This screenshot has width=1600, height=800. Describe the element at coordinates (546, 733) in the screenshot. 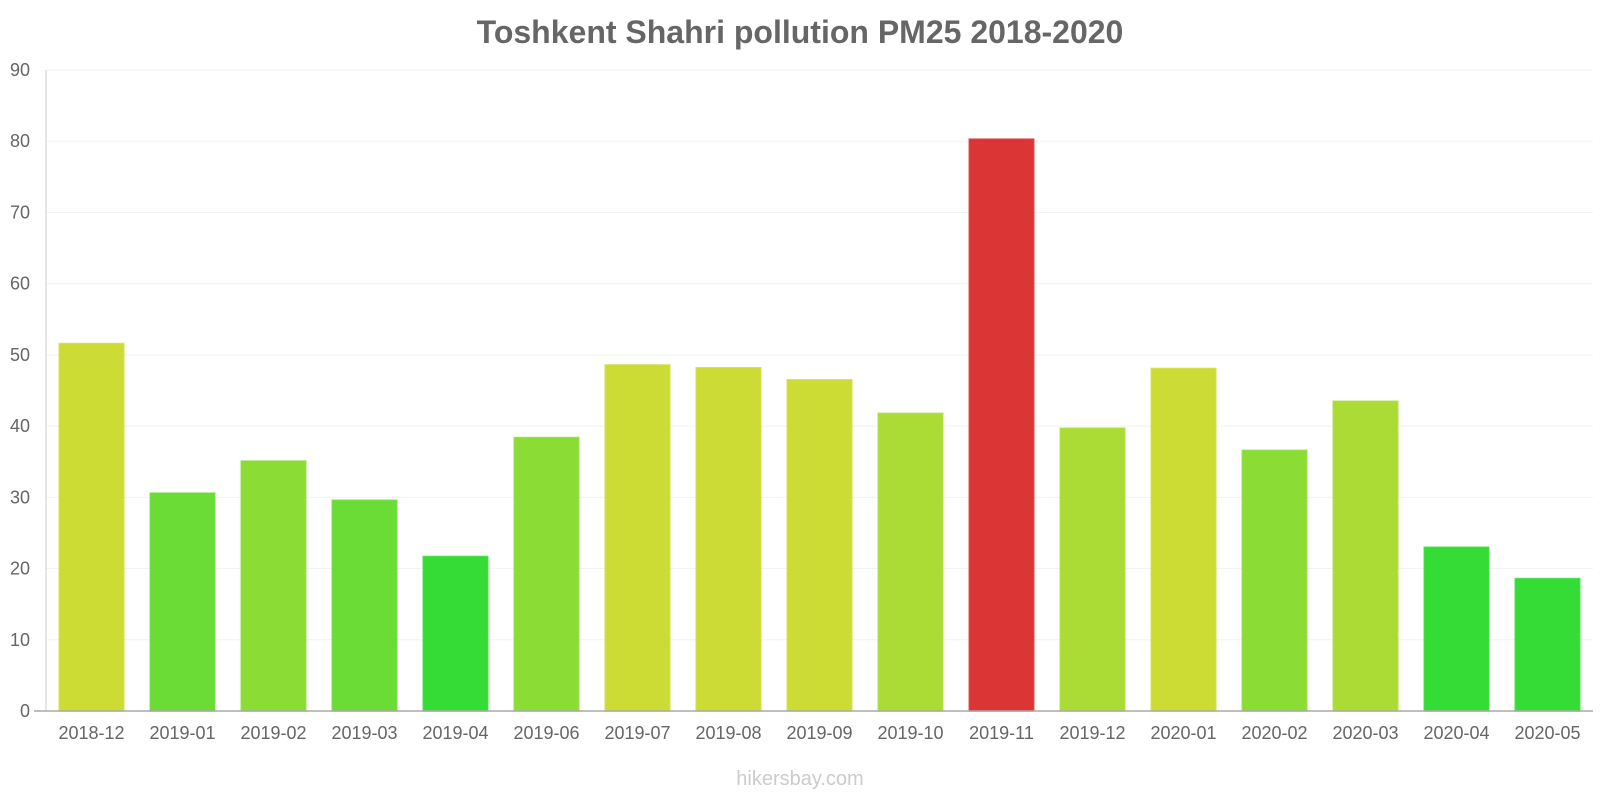

I see `x-tick-label: 2019-06` at that location.